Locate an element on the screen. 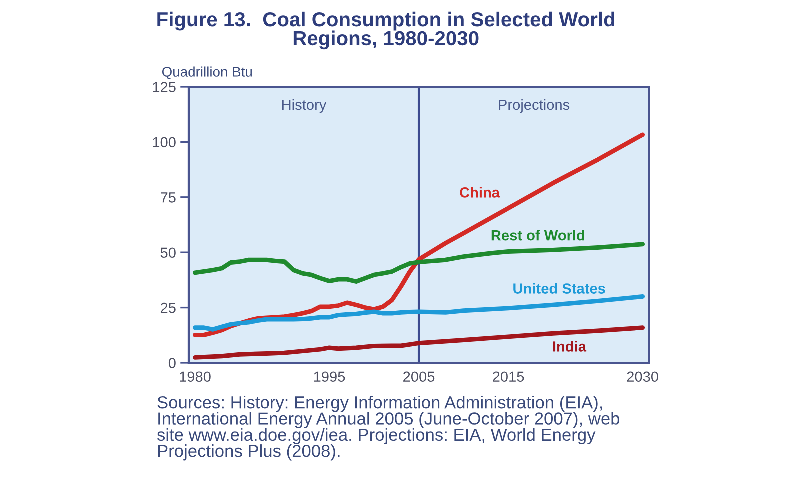 Image resolution: width=796 pixels, height=477 pixels. y-tick-label: 125 is located at coordinates (164, 87).